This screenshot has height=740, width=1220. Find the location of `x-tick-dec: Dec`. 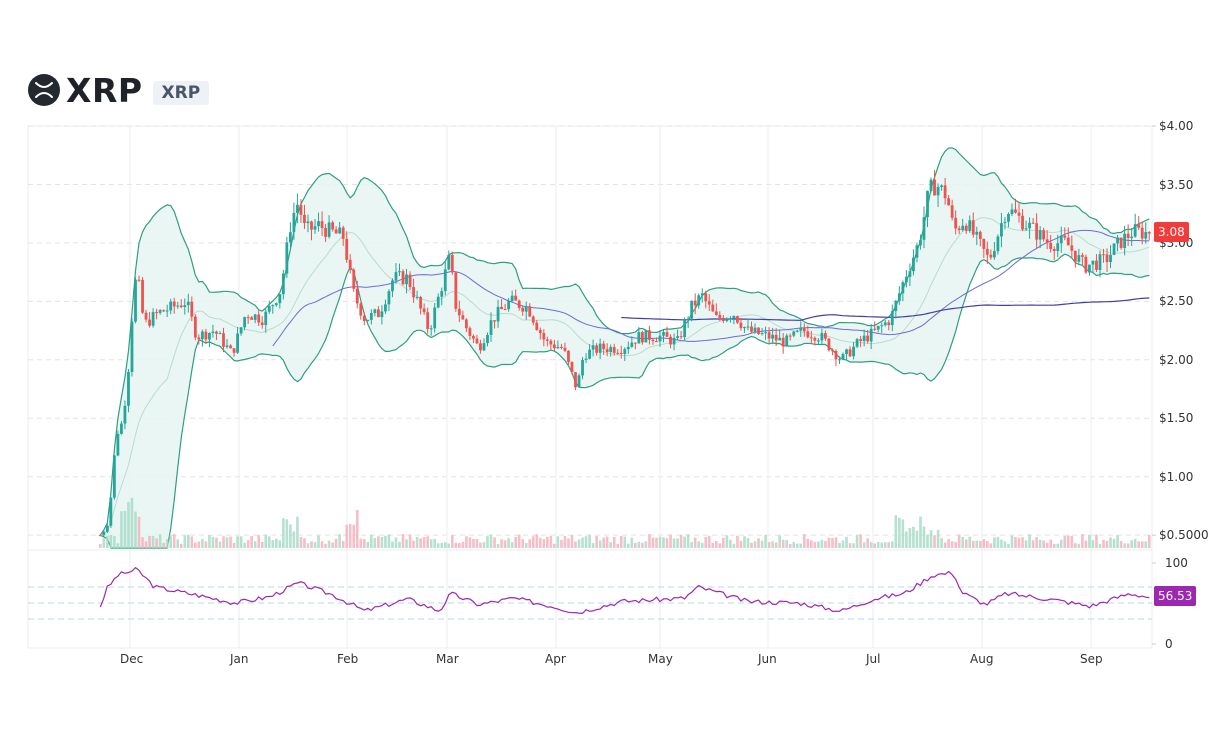

x-tick-dec: Dec is located at coordinates (131, 659).